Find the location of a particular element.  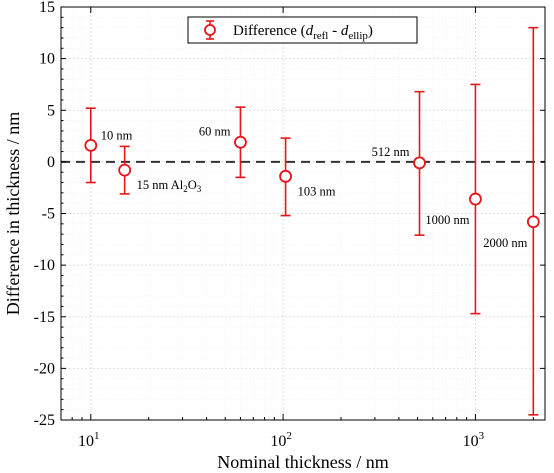

y-tick-label: -25 is located at coordinates (44, 420).